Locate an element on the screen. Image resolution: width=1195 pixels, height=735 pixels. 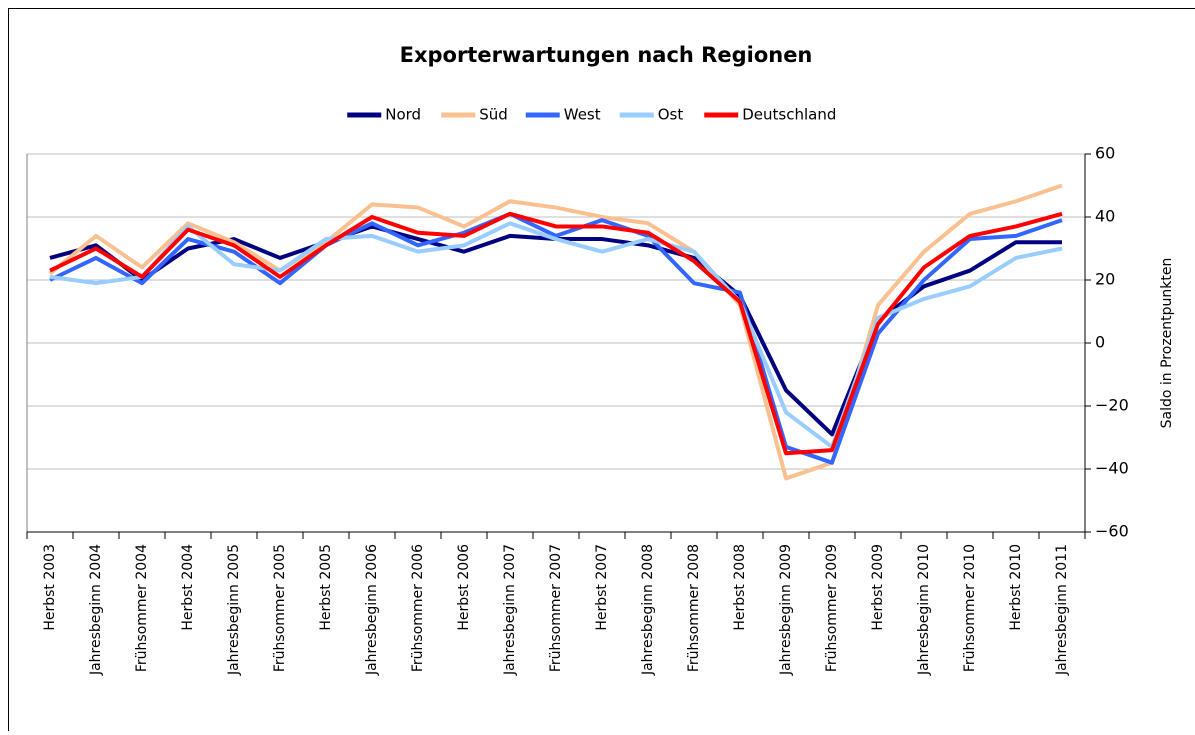
legend-label: Ost is located at coordinates (671, 115).